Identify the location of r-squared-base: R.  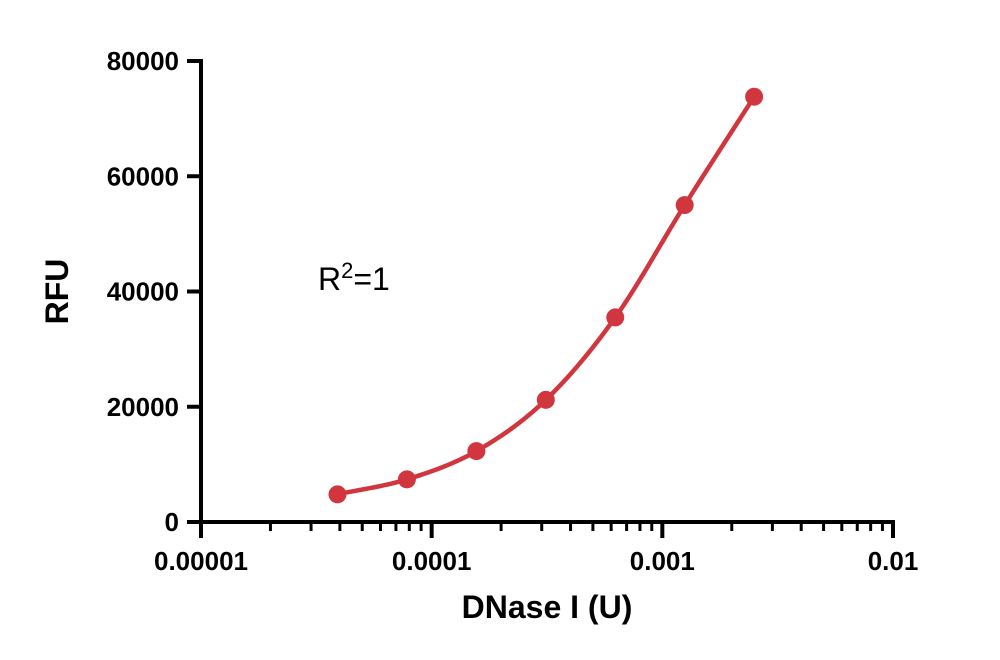
(329, 279).